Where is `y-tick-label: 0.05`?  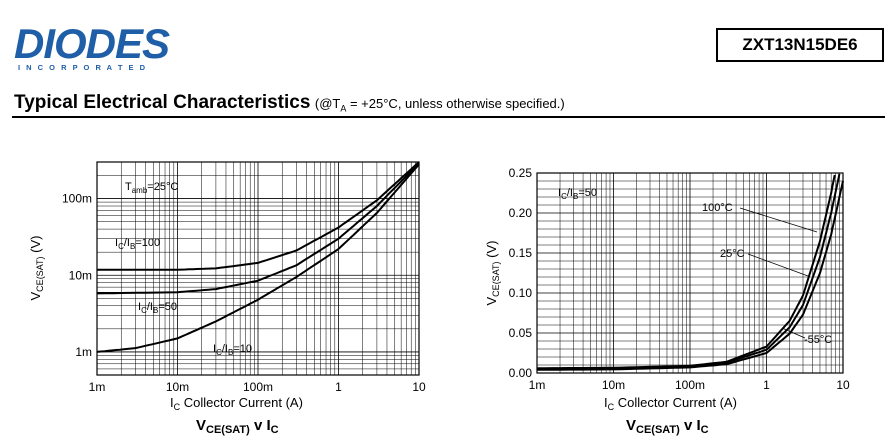
y-tick-label: 0.05 is located at coordinates (521, 333).